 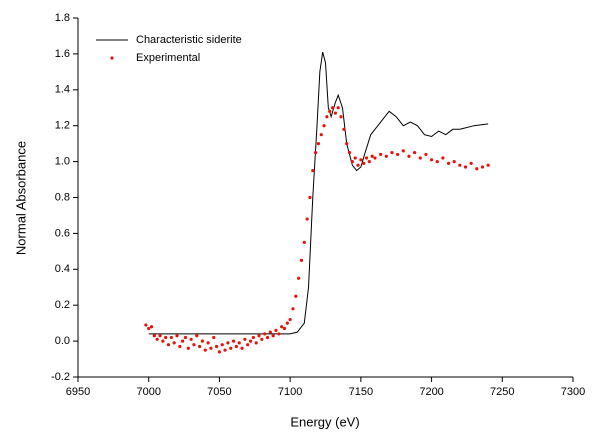 What do you see at coordinates (168, 58) in the screenshot?
I see `legend-label: Experimental` at bounding box center [168, 58].